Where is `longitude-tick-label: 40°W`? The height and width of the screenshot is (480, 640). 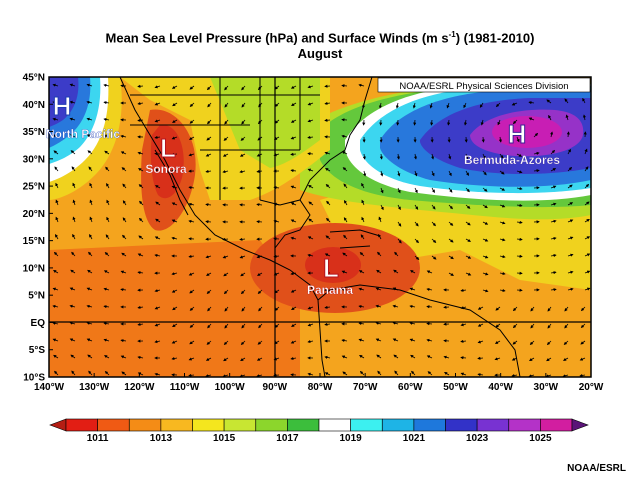
longitude-tick-label: 40°W is located at coordinates (500, 387).